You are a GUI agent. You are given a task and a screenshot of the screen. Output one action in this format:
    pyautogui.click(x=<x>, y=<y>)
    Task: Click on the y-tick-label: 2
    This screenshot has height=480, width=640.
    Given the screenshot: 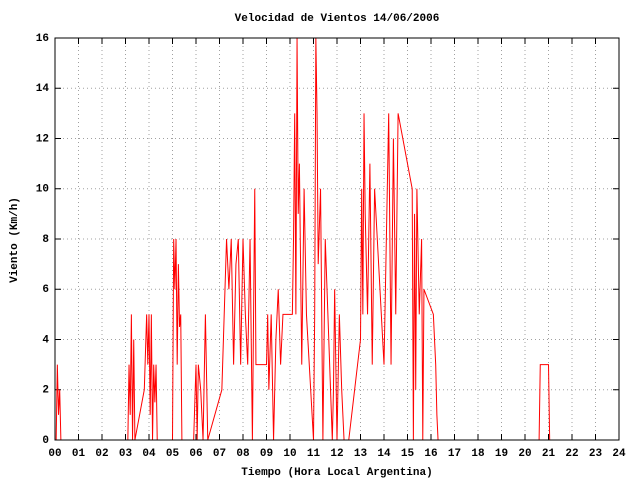 What is the action you would take?
    pyautogui.click(x=45, y=391)
    